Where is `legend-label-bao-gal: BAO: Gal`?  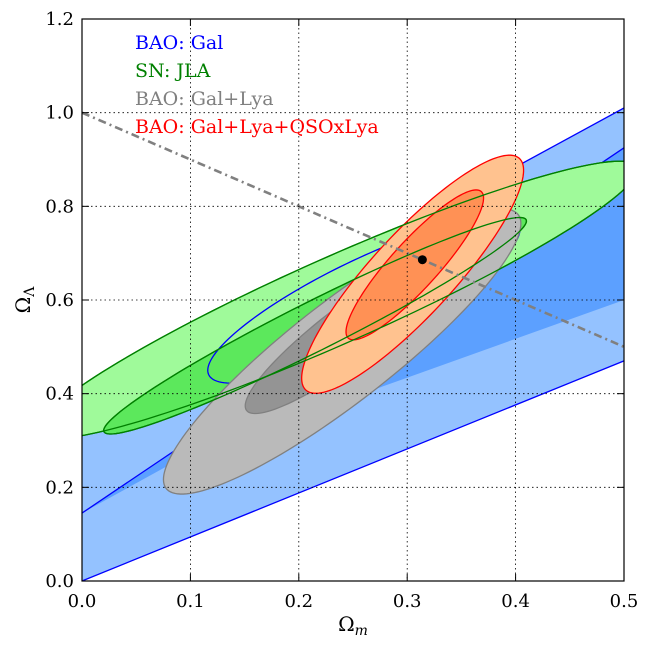
legend-label-bao-gal: BAO: Gal is located at coordinates (179, 43).